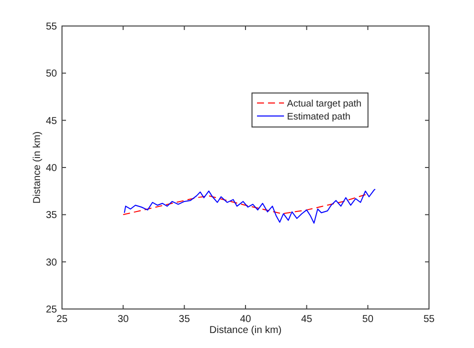  I want to click on x-tick-label: 40, so click(246, 319).